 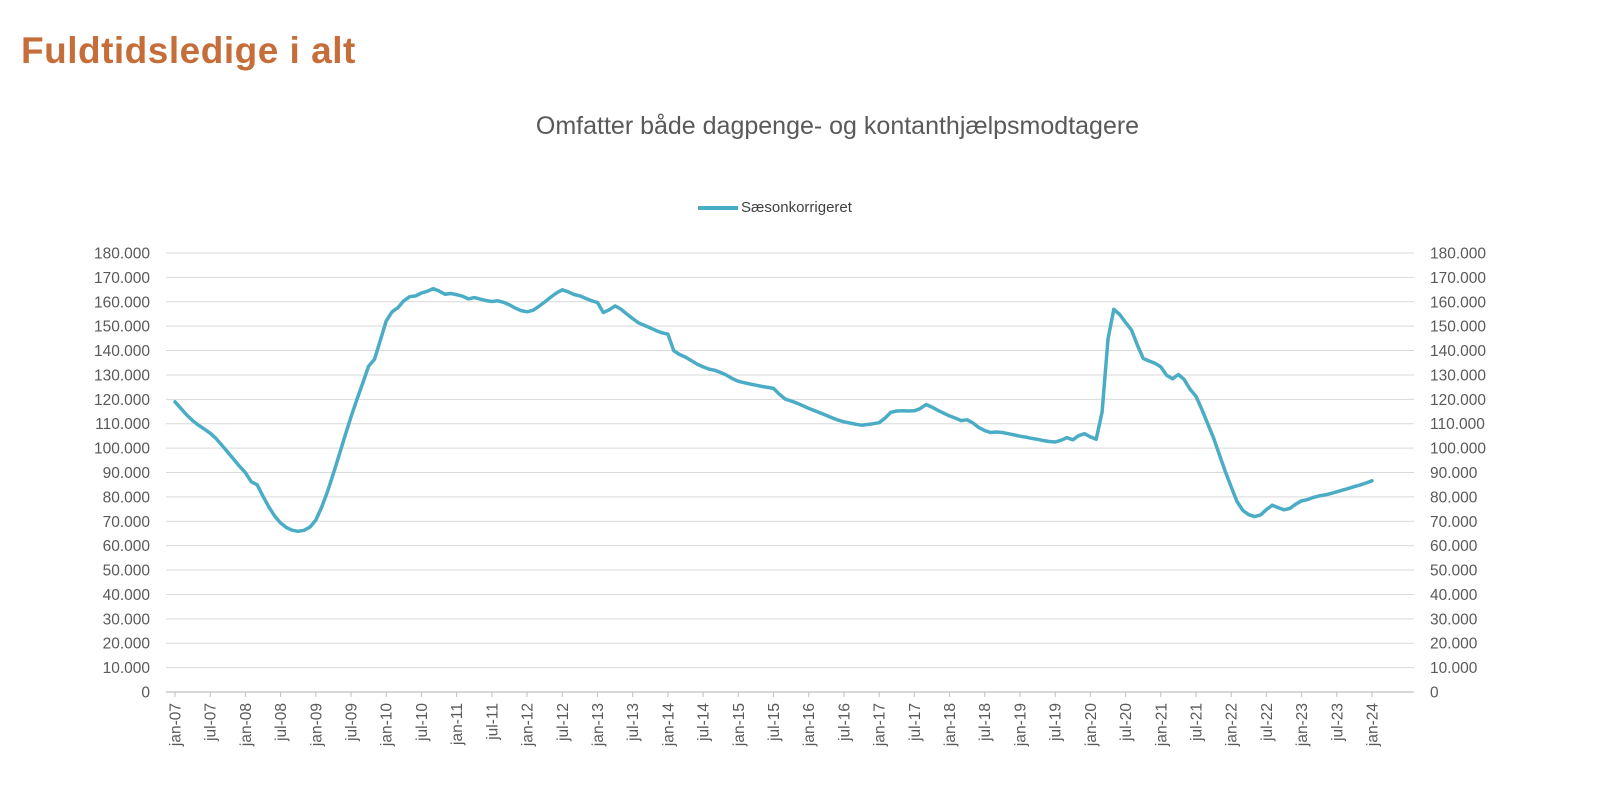 I want to click on y-axis-label-left: 160.000, so click(x=122, y=302).